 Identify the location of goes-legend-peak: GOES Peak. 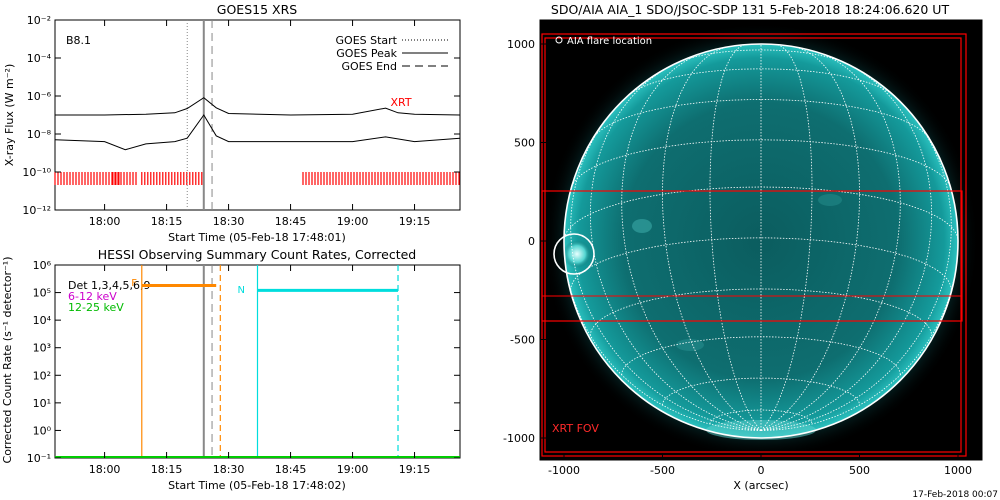
(366, 53).